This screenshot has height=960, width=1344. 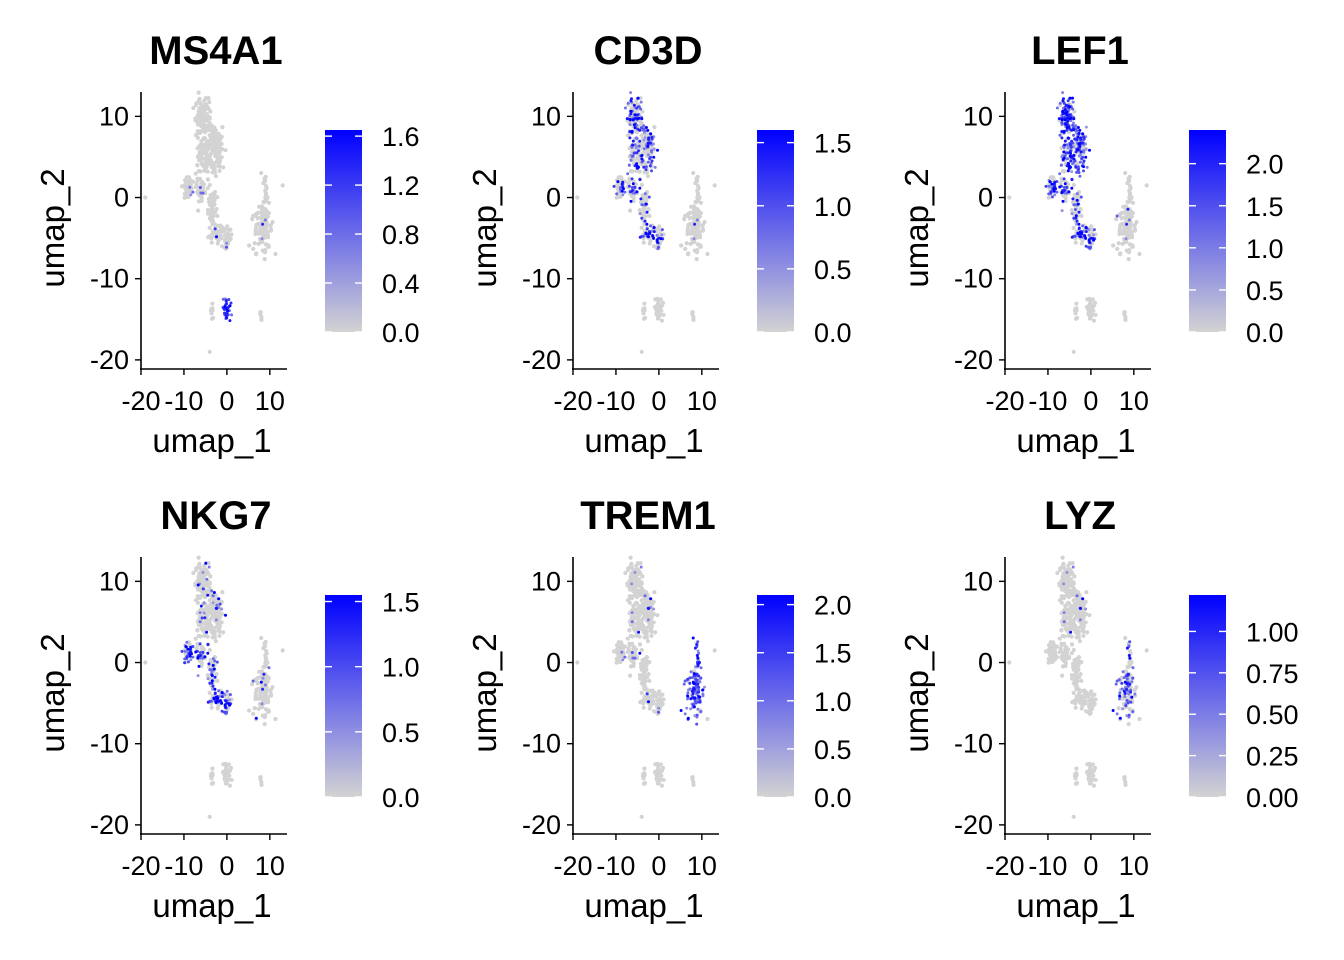 I want to click on panel-title: TREM1, so click(x=648, y=516).